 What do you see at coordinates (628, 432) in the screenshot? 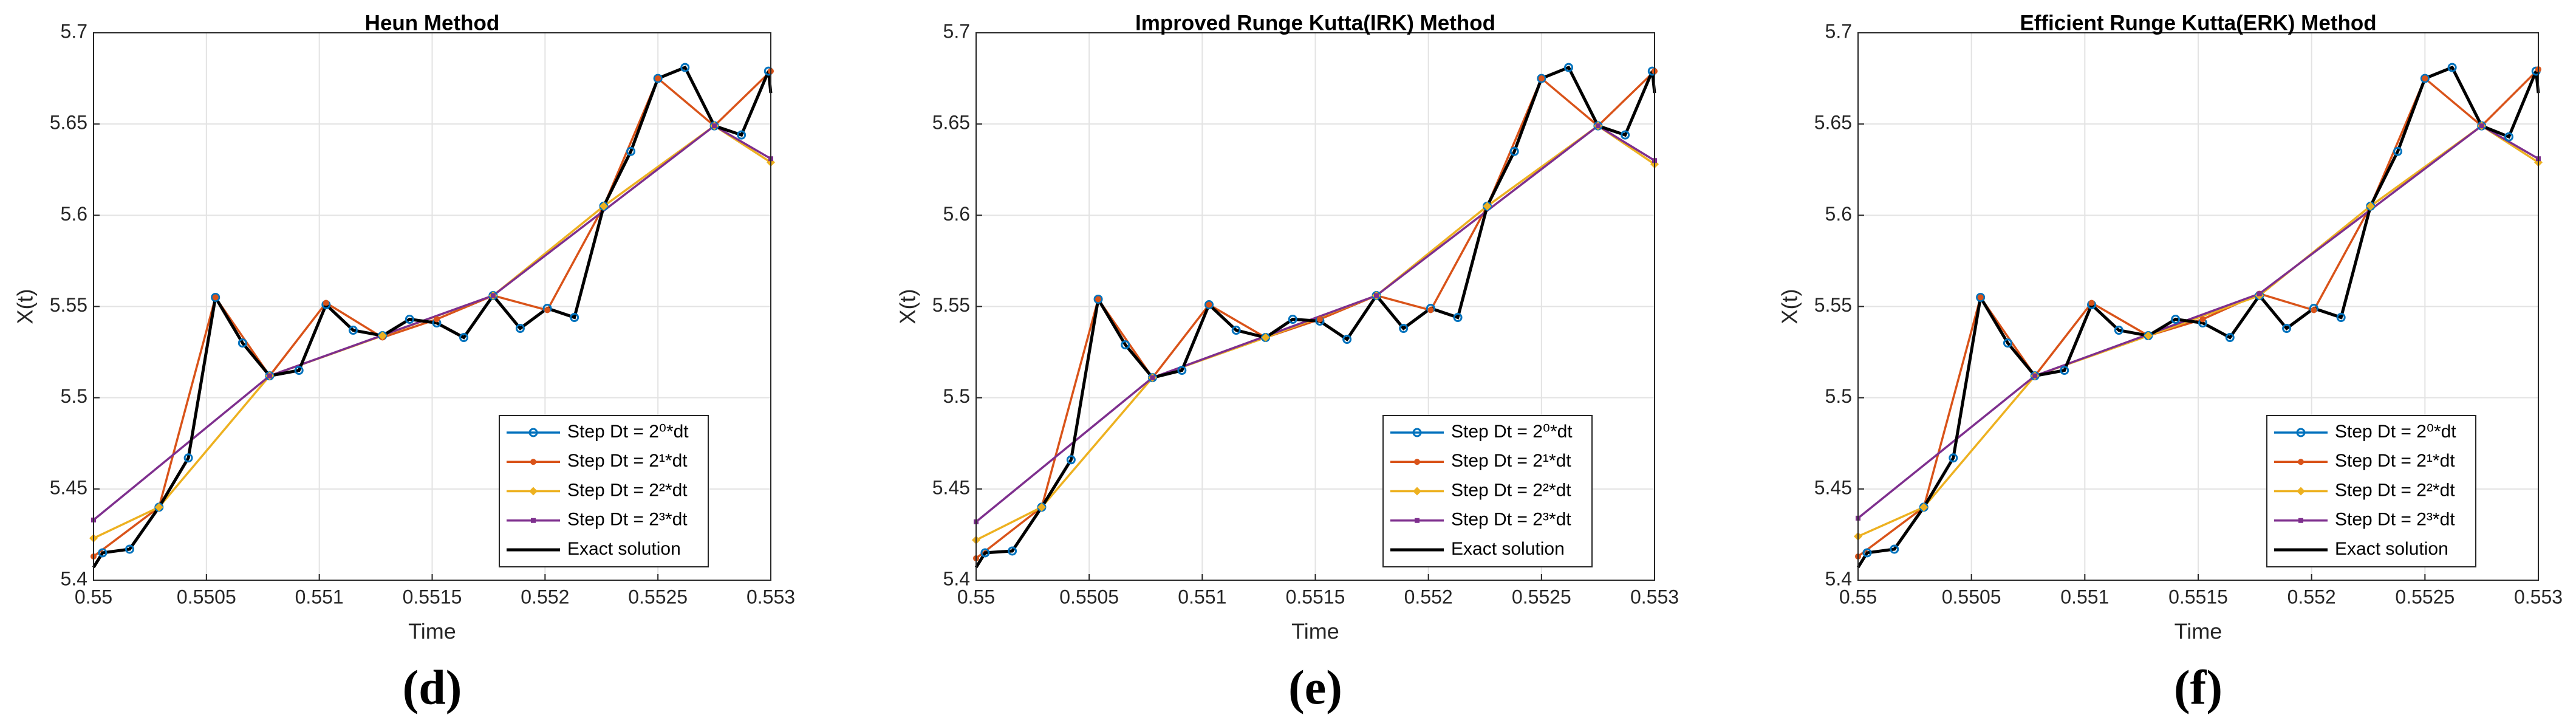
I see `legend-label: Step Dt = 2⁰*dt` at bounding box center [628, 432].